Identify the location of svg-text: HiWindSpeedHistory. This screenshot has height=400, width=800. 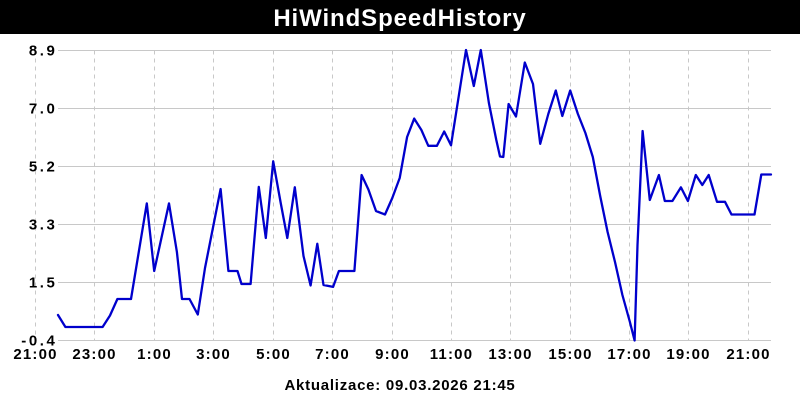
(399, 18).